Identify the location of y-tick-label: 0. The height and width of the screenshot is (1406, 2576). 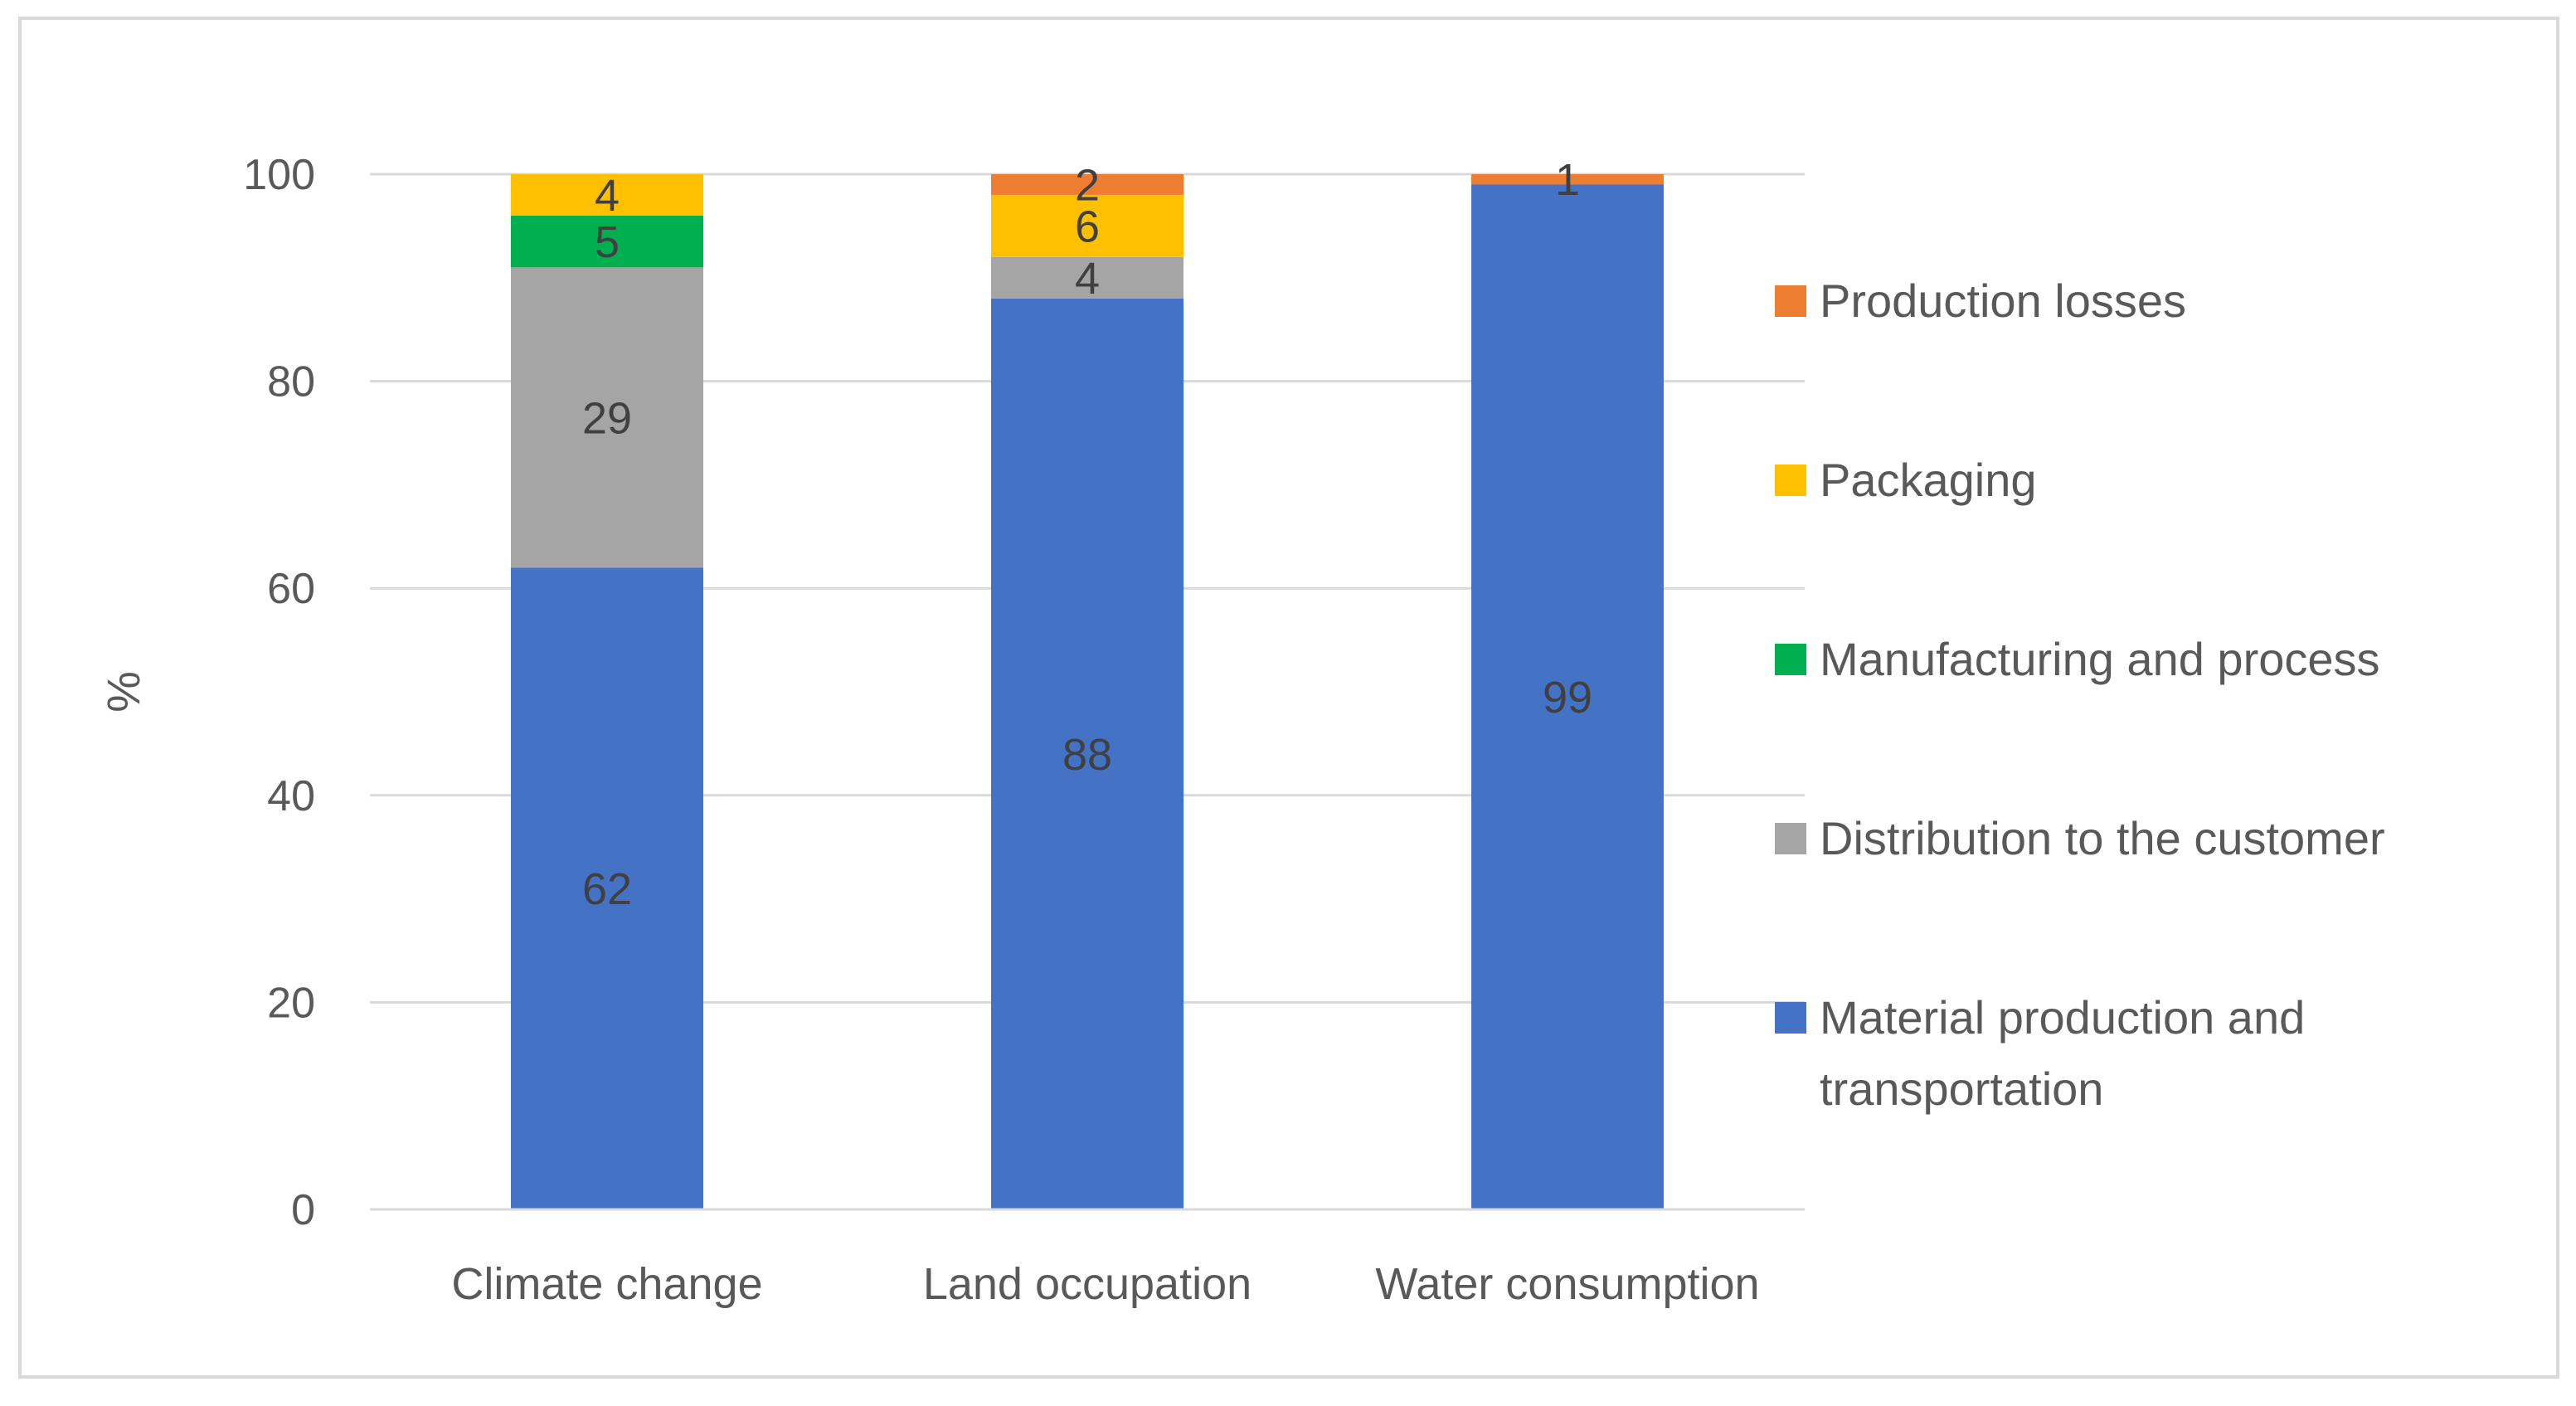
(303, 1210).